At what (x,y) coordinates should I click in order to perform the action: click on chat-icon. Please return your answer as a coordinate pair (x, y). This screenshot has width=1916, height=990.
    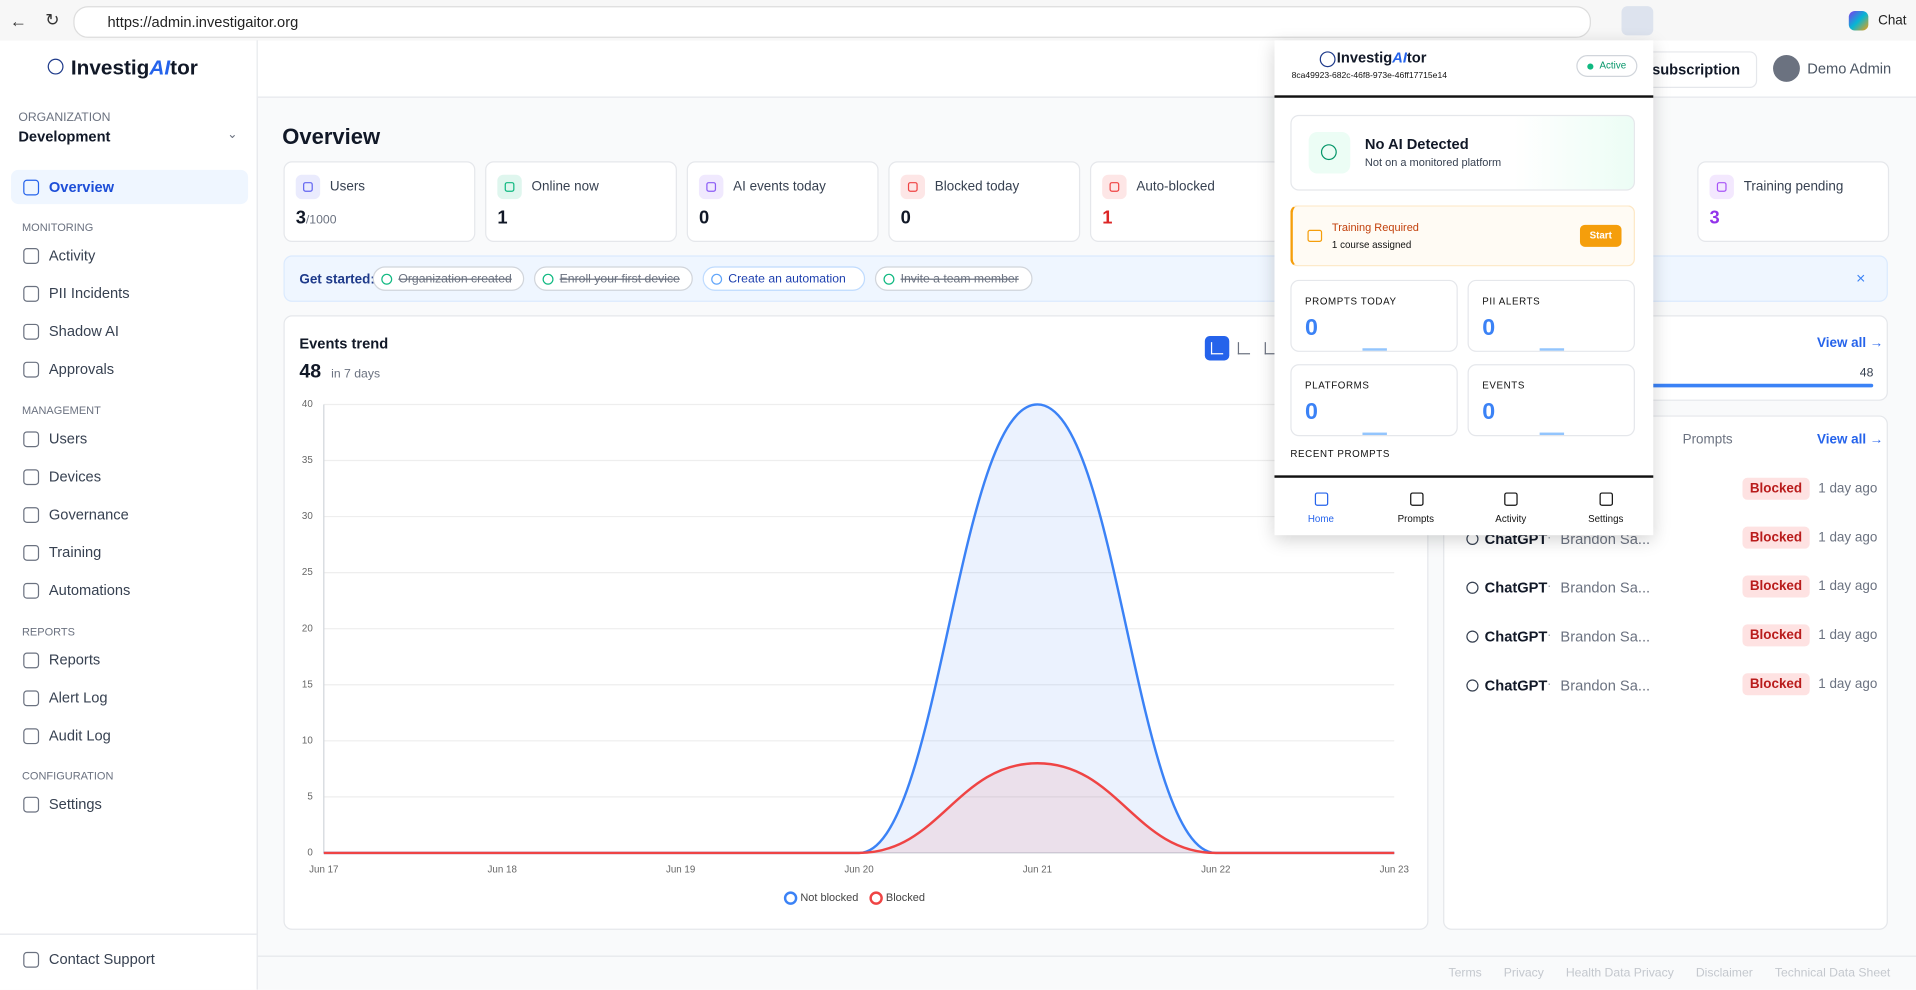
    Looking at the image, I should click on (1858, 20).